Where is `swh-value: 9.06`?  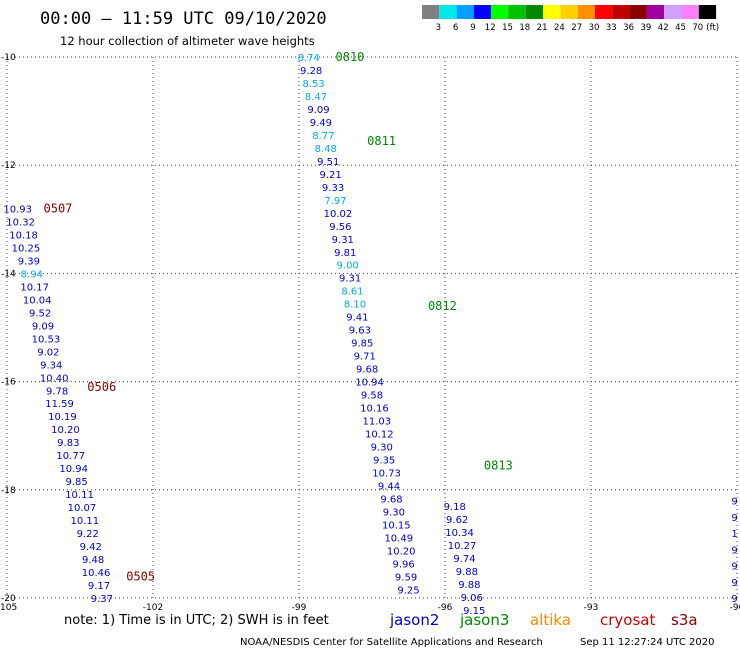
swh-value: 9.06 is located at coordinates (472, 598).